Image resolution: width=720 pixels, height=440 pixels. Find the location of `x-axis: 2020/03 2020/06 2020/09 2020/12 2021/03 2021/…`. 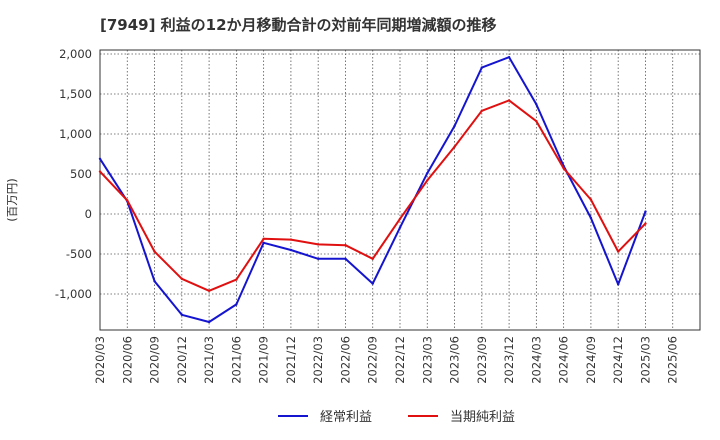

x-axis: 2020/03 2020/06 2020/09 2020/12 2021/03 2021/… is located at coordinates (386, 360).